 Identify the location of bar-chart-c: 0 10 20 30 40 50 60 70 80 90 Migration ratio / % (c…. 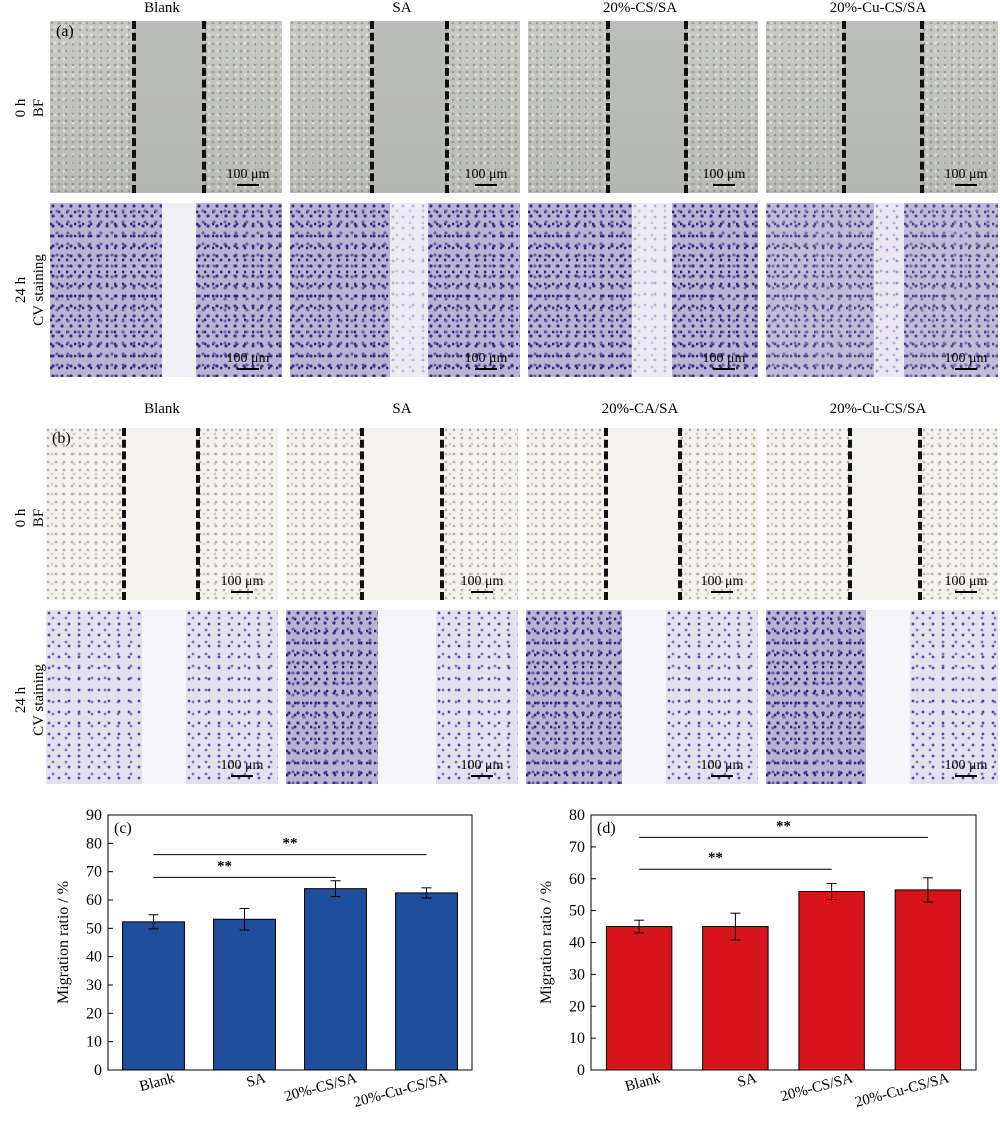
(264, 959).